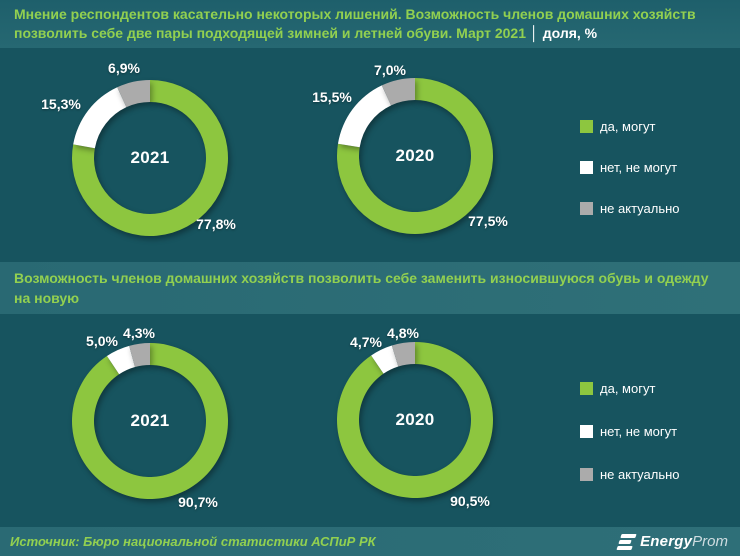 The height and width of the screenshot is (556, 740). What do you see at coordinates (121, 360) in the screenshot?
I see `donut-2-slice-нет, не могут` at bounding box center [121, 360].